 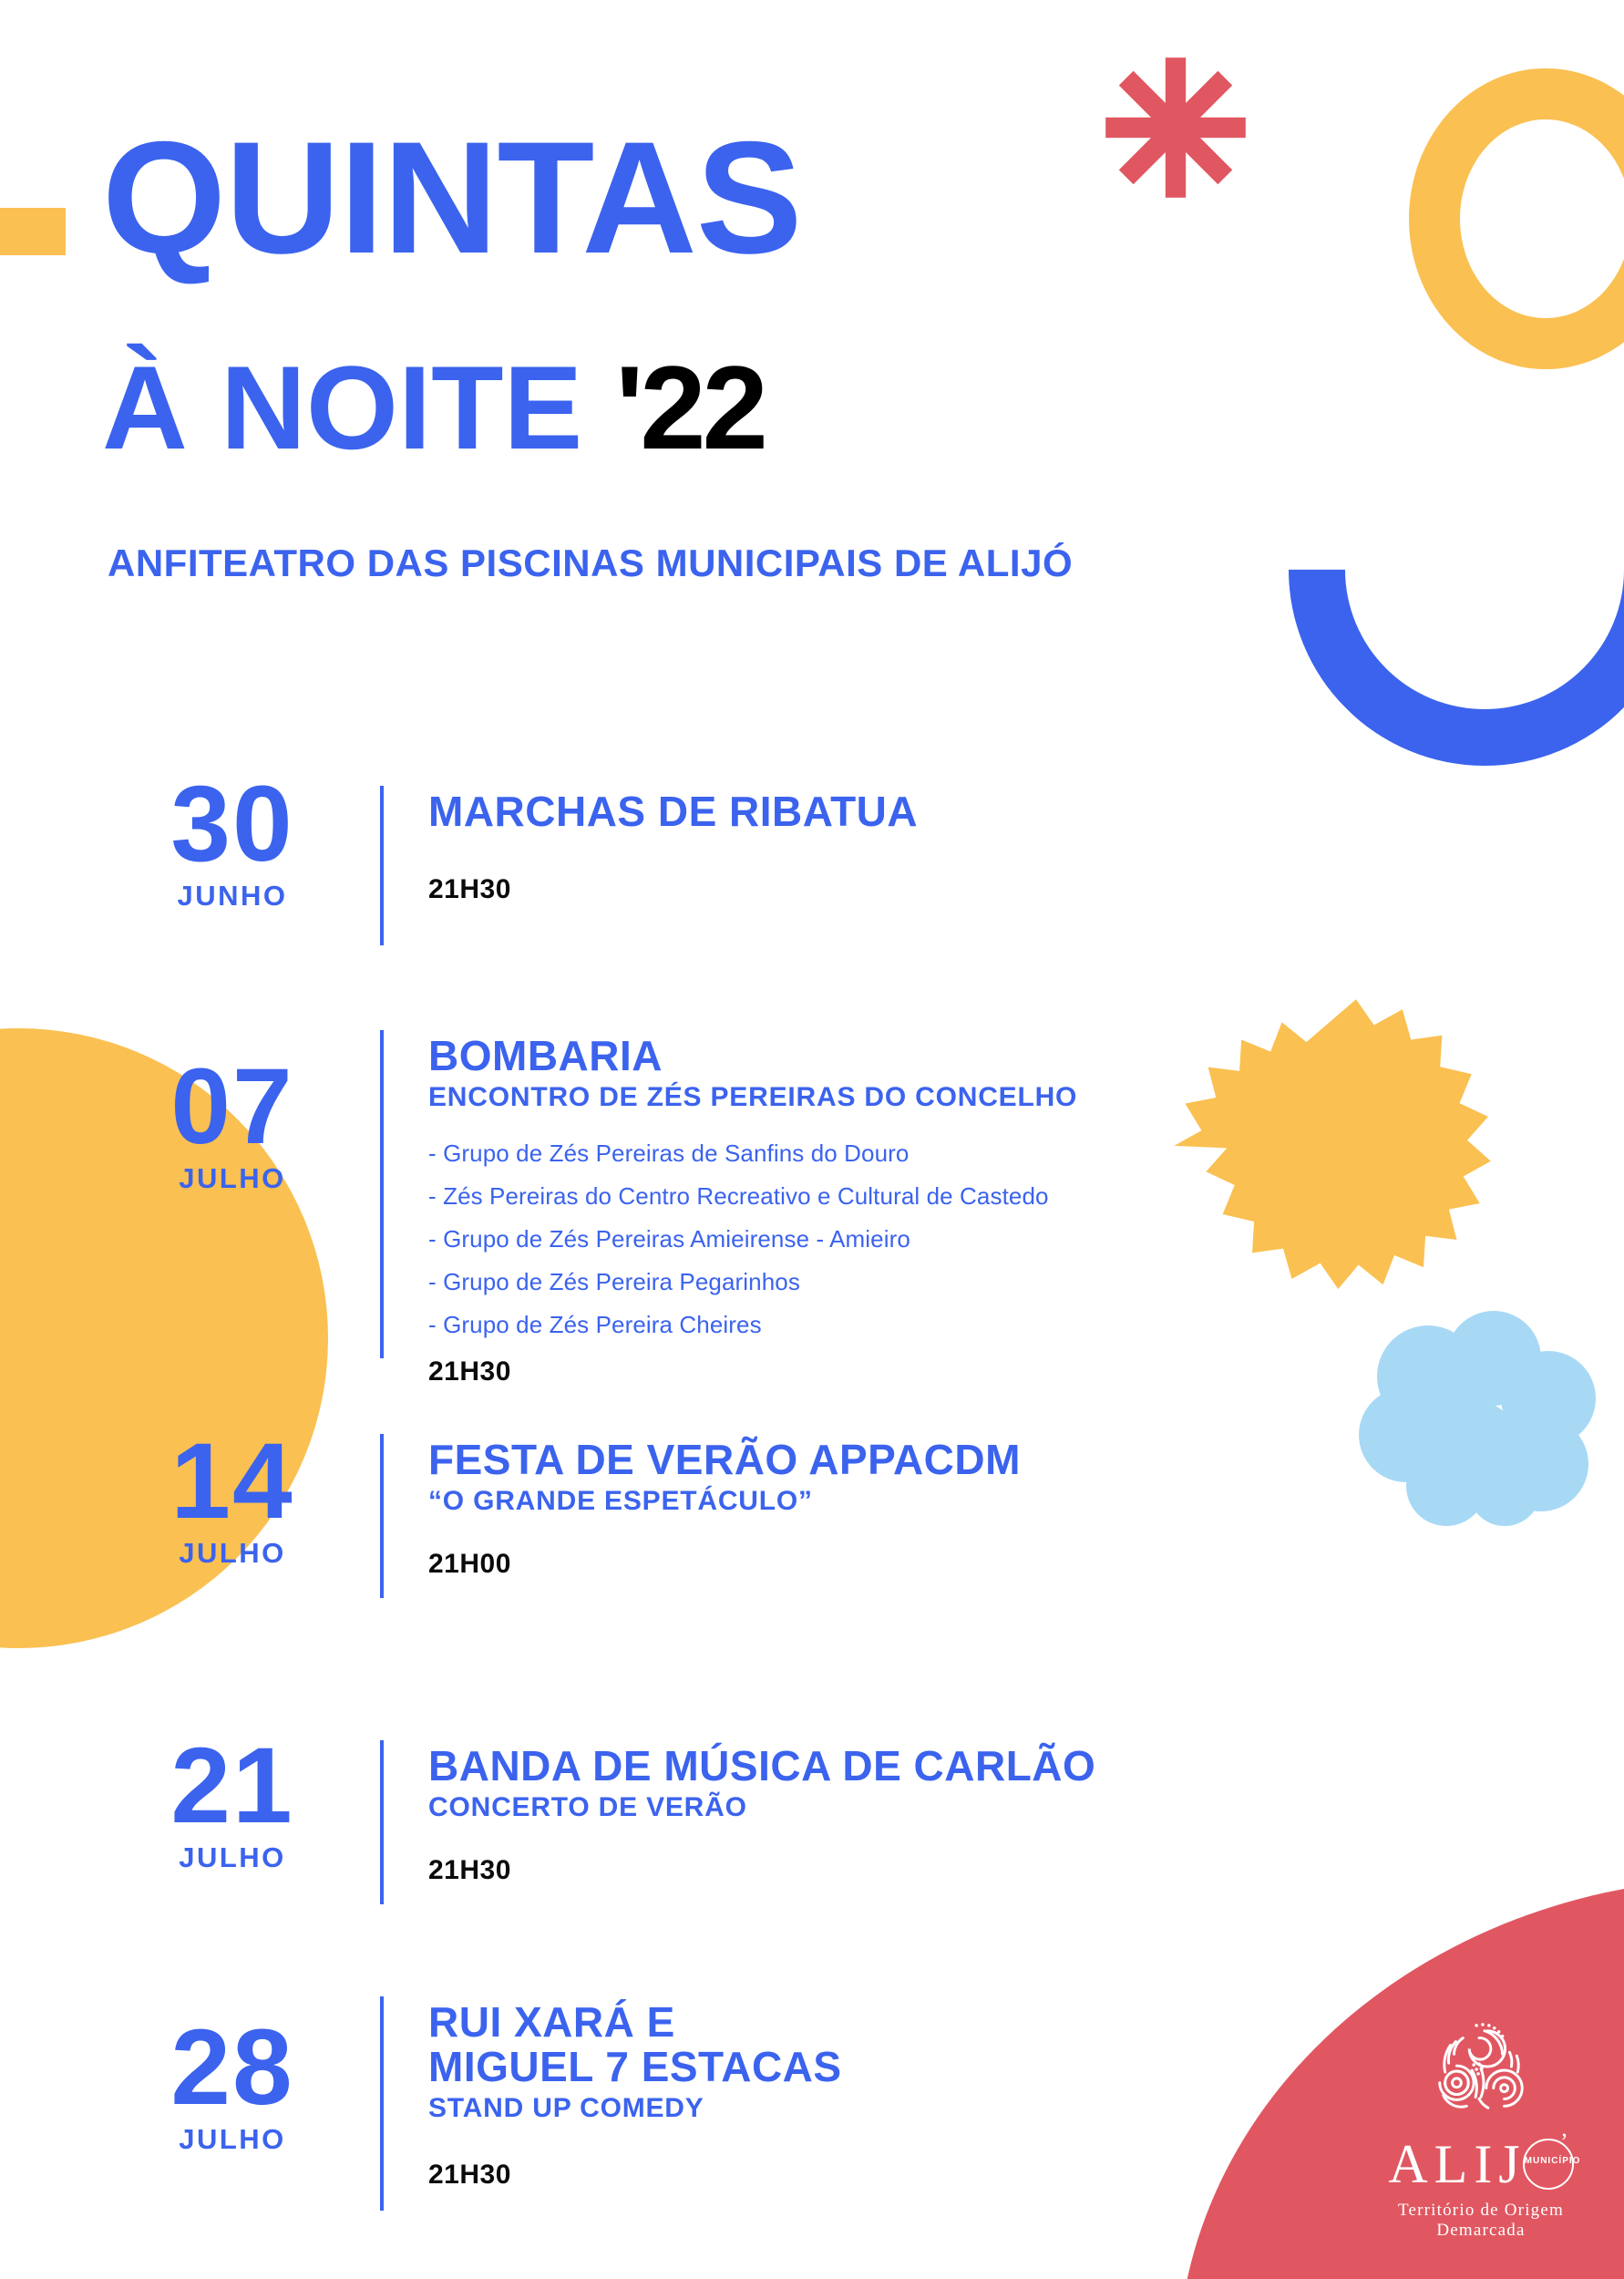 What do you see at coordinates (469, 1564) in the screenshot?
I see `event-time: 21H00` at bounding box center [469, 1564].